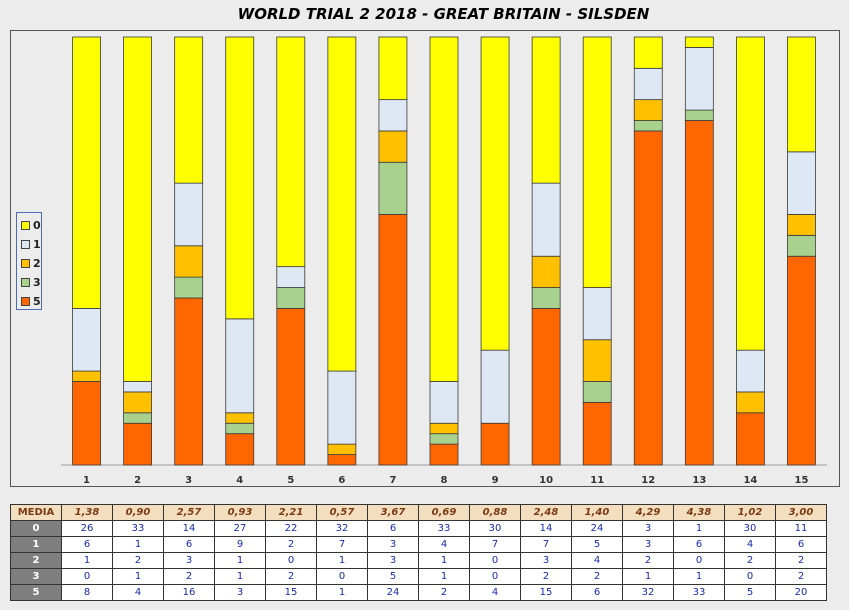  I want to click on media-cell: 4,38, so click(699, 512).